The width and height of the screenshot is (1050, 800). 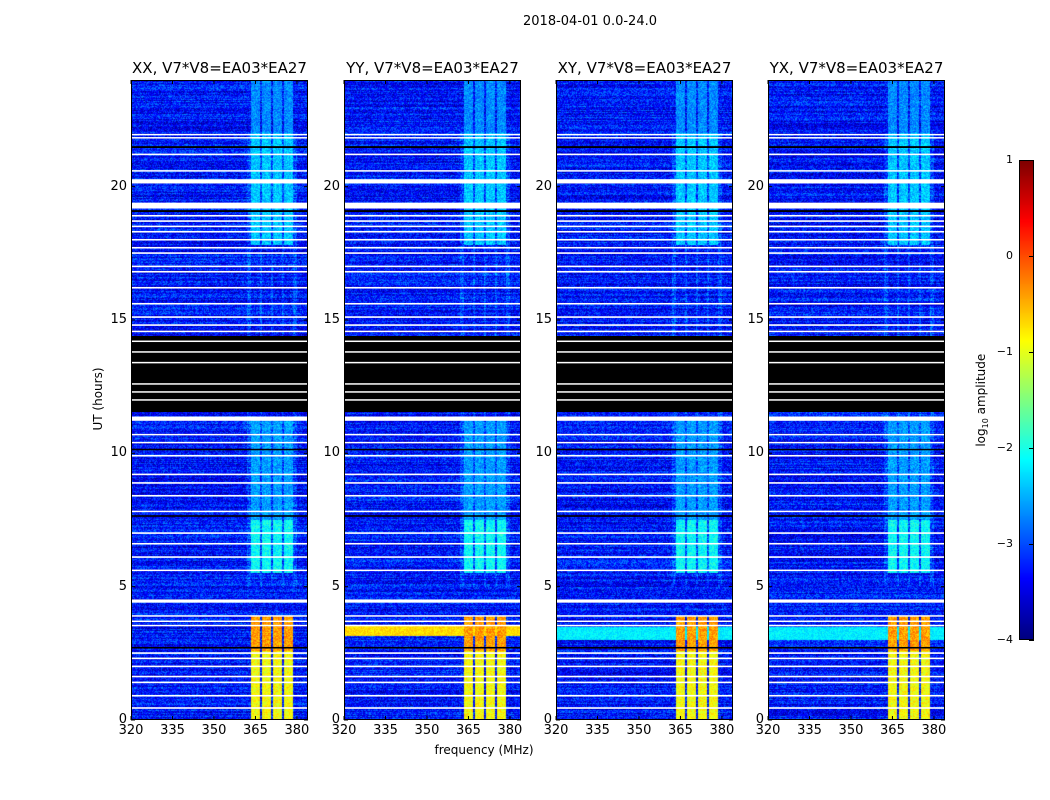 I want to click on panel-title: YX, V7*V8=EA03*EA27, so click(x=856, y=68).